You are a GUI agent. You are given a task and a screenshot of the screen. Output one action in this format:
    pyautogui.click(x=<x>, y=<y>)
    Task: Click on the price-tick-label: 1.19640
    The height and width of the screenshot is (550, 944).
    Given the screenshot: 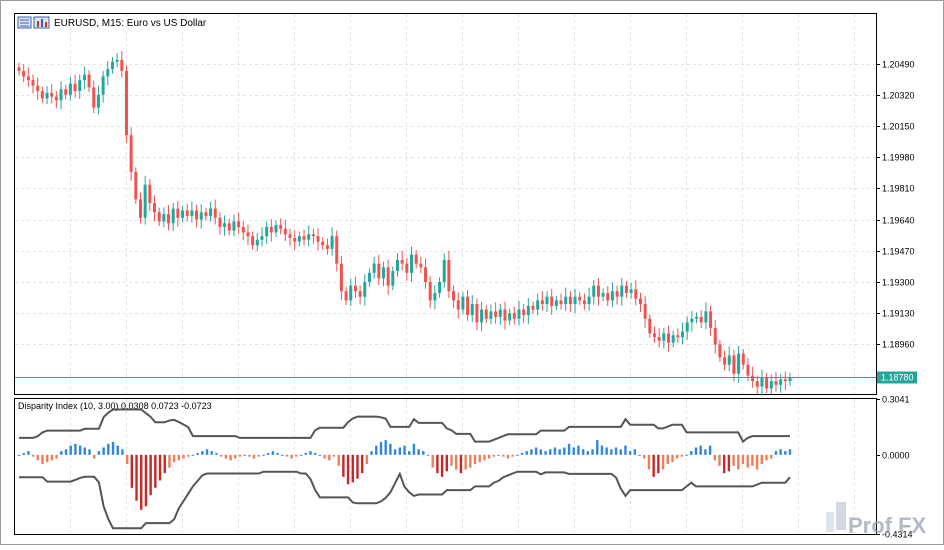 What is the action you would take?
    pyautogui.click(x=898, y=221)
    